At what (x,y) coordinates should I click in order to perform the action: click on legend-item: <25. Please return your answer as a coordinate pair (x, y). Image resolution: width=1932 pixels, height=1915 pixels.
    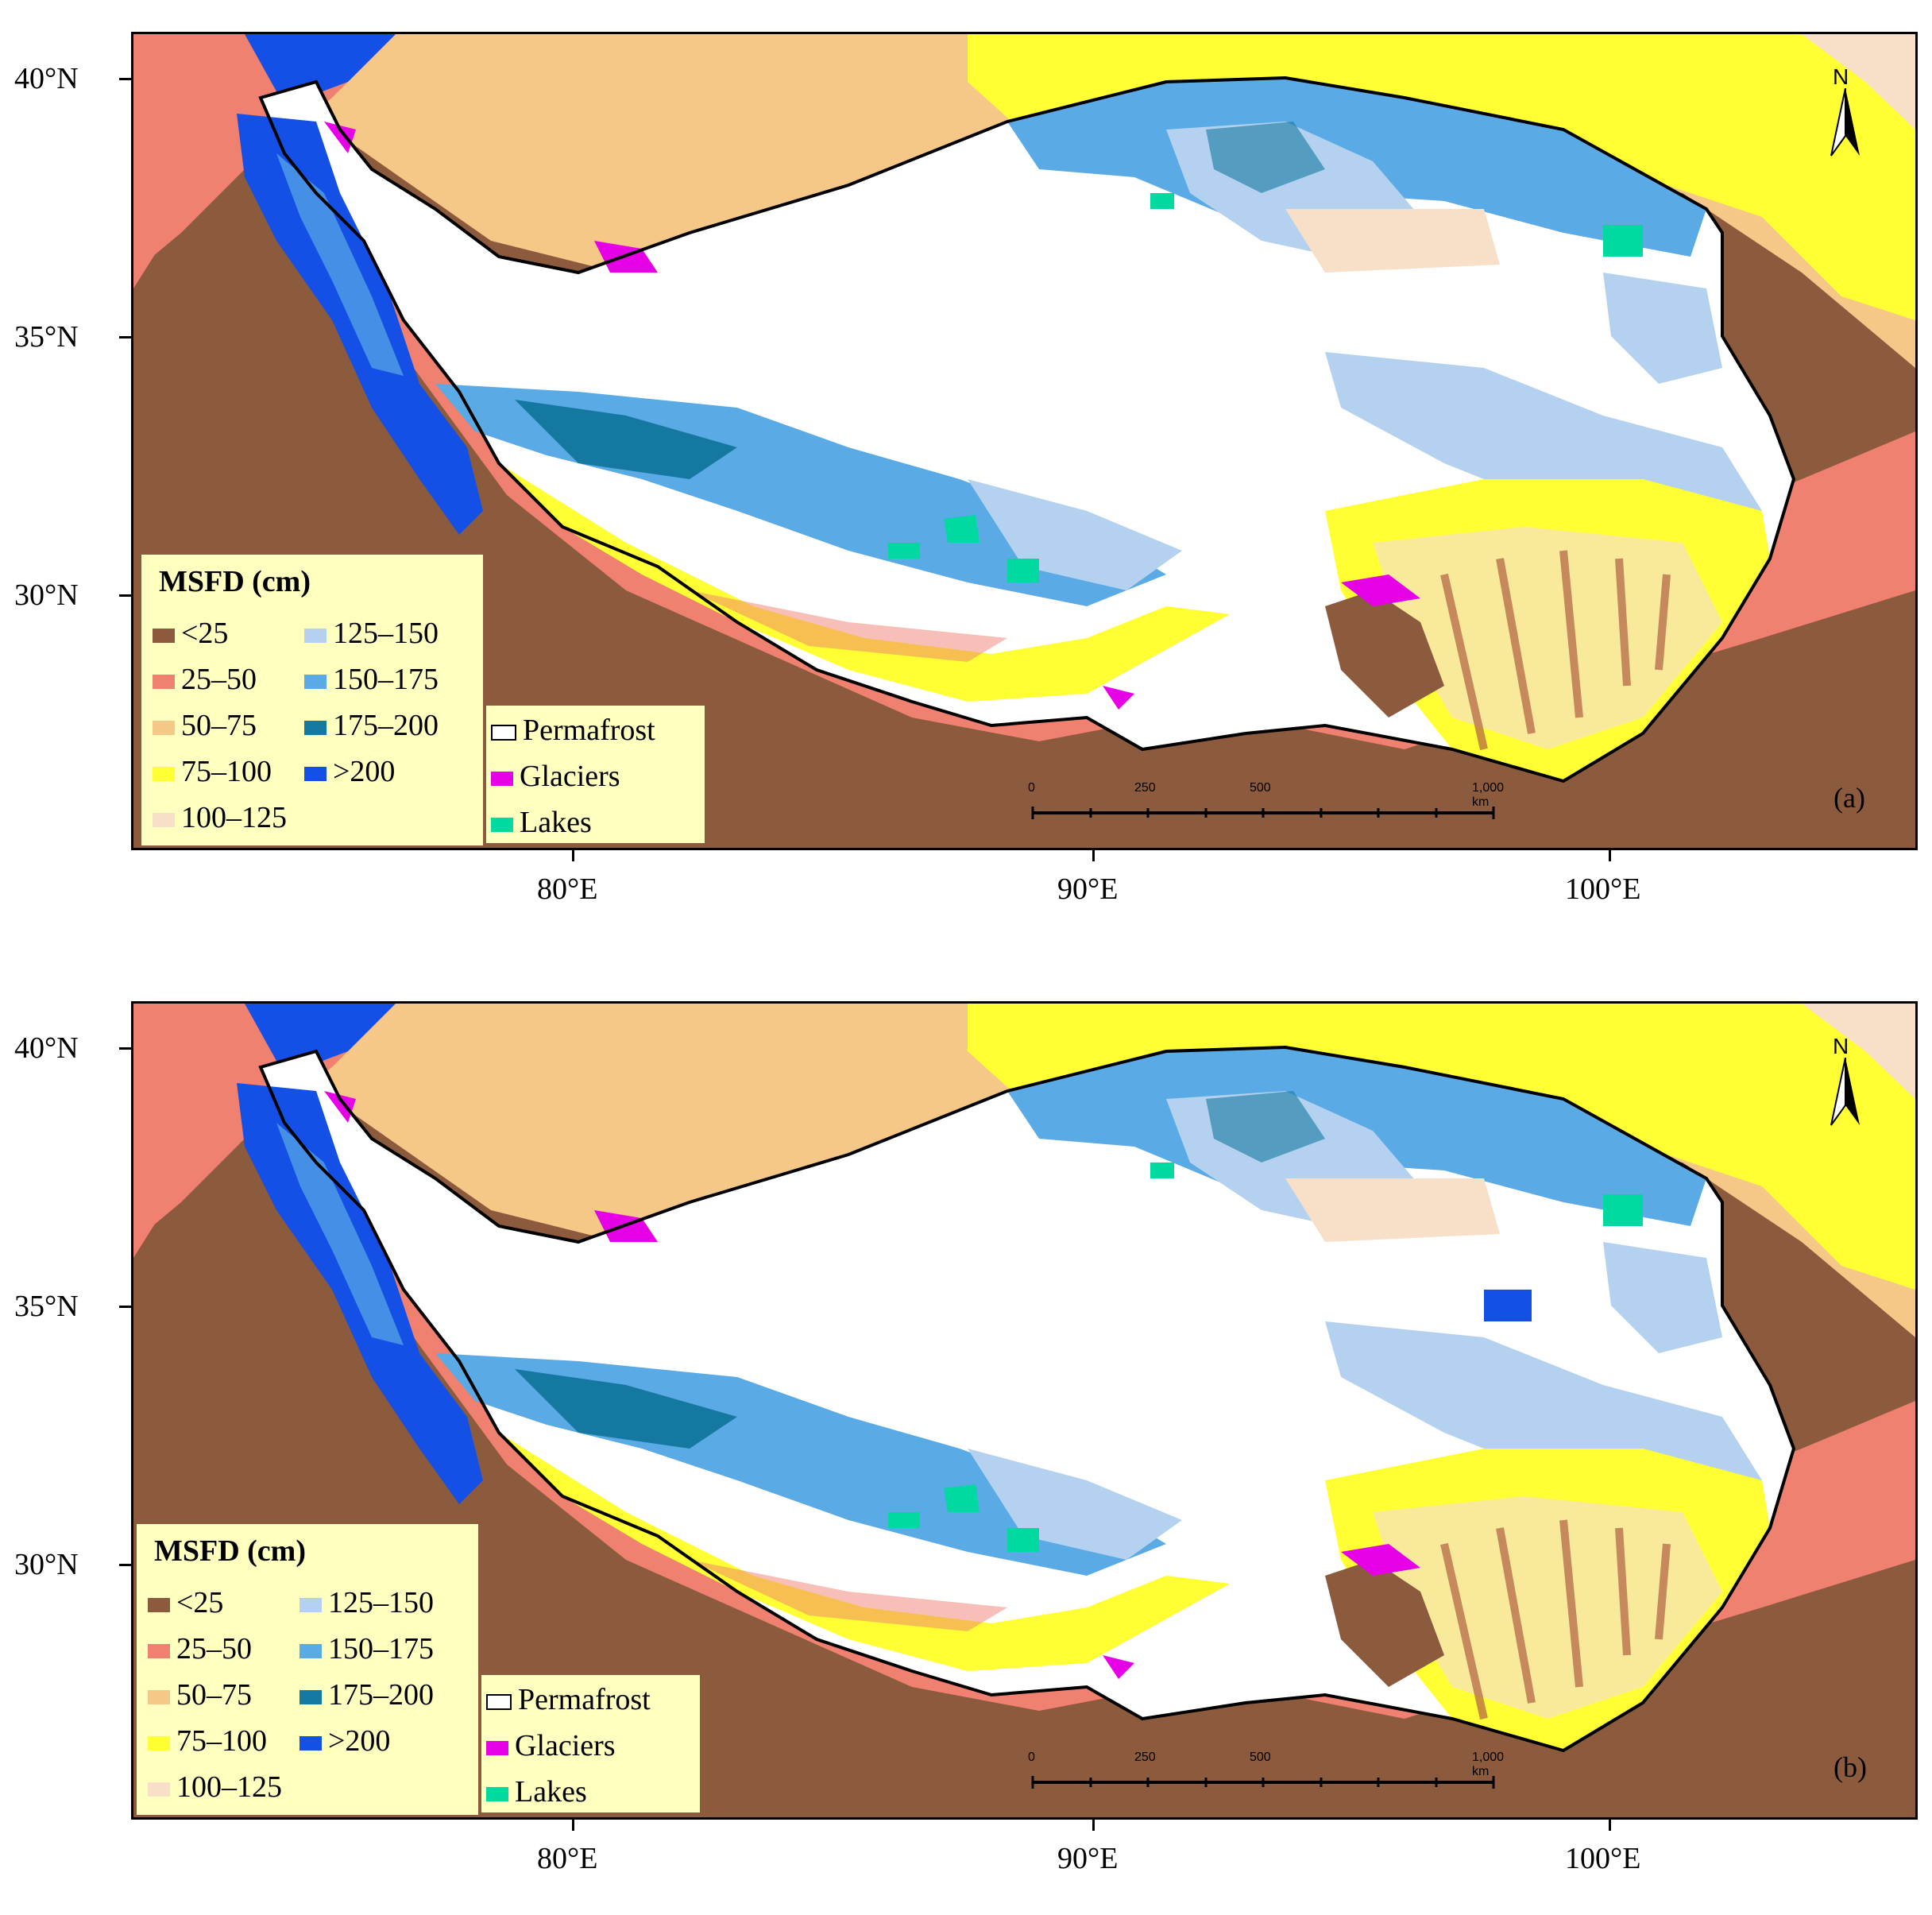
    Looking at the image, I should click on (185, 1603).